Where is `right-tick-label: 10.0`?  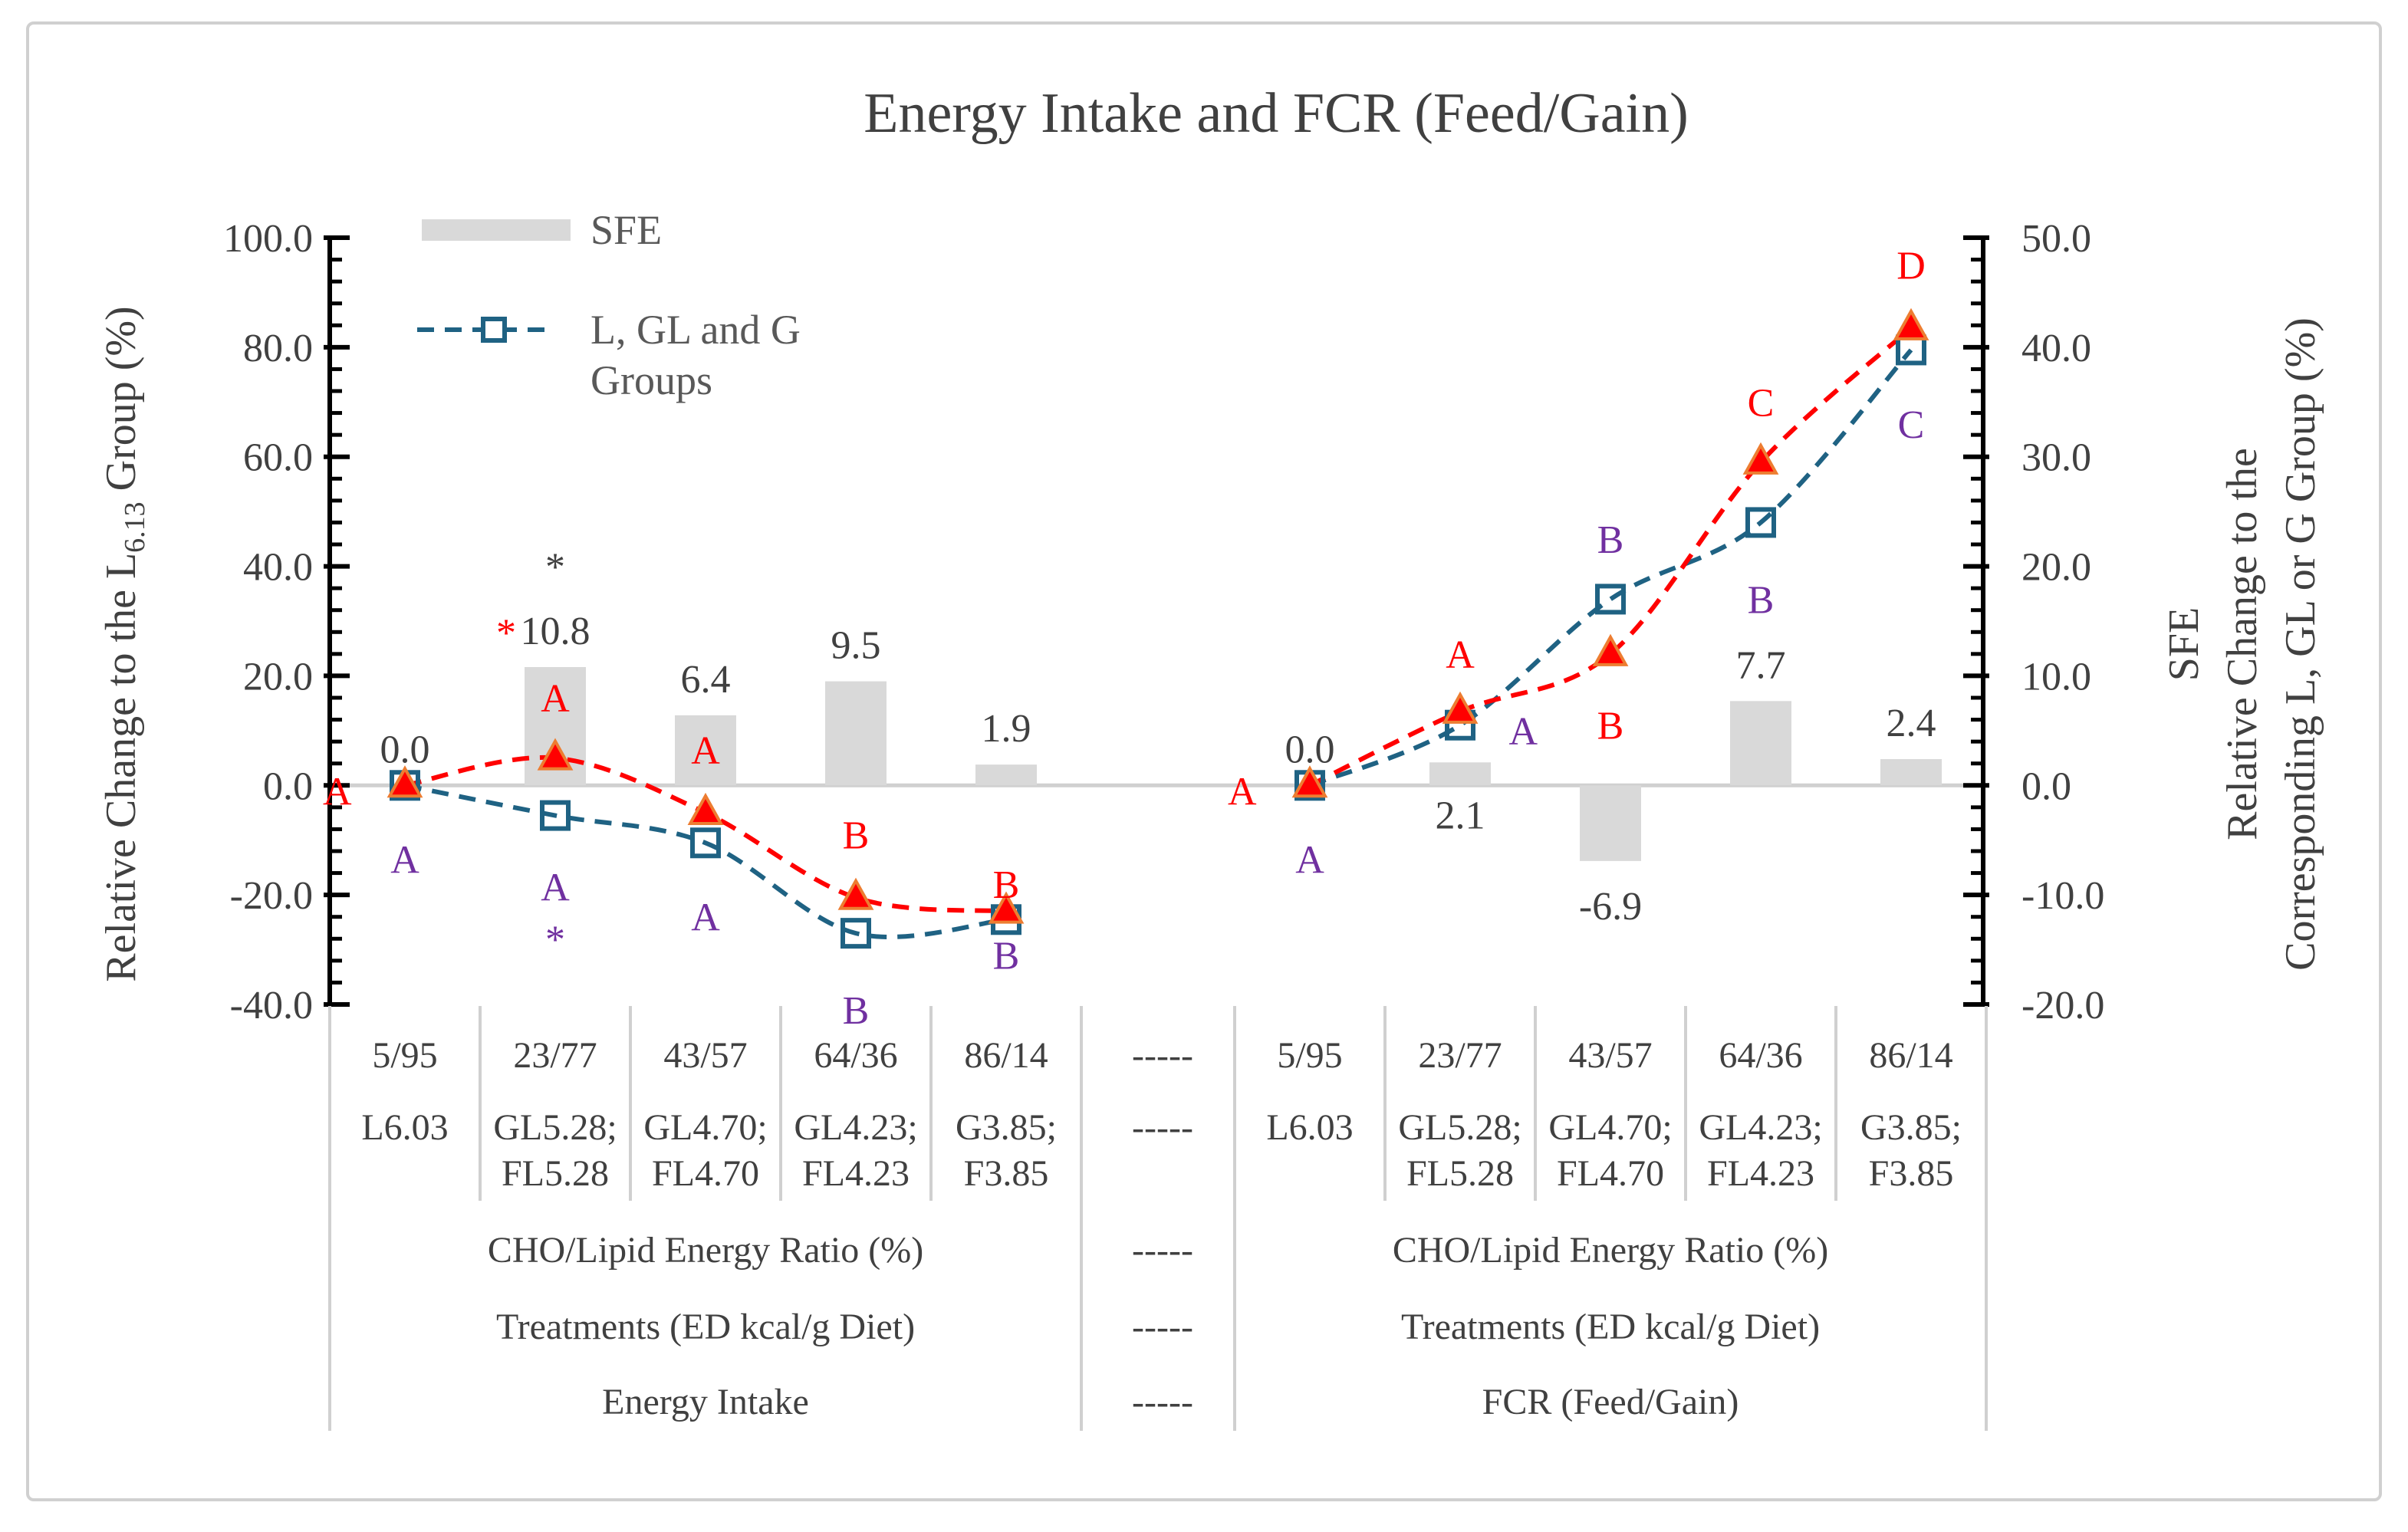 right-tick-label: 10.0 is located at coordinates (2056, 677).